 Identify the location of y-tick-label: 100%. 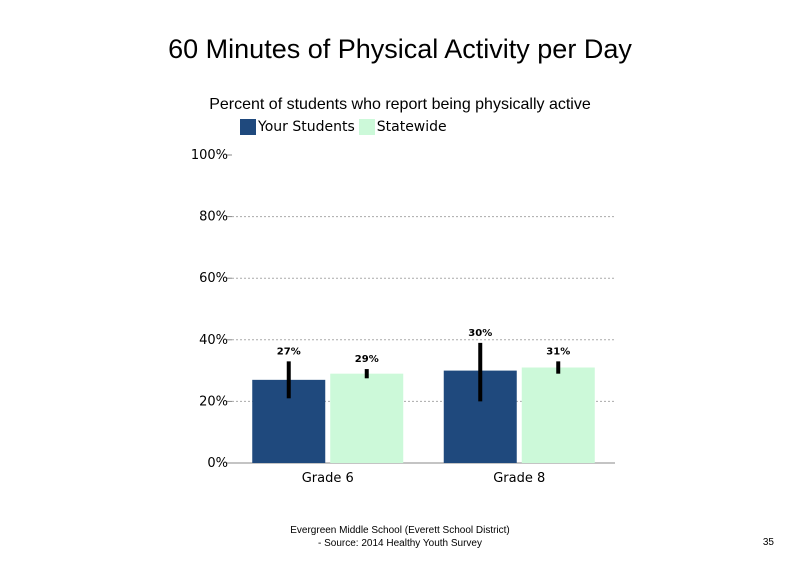
(209, 155).